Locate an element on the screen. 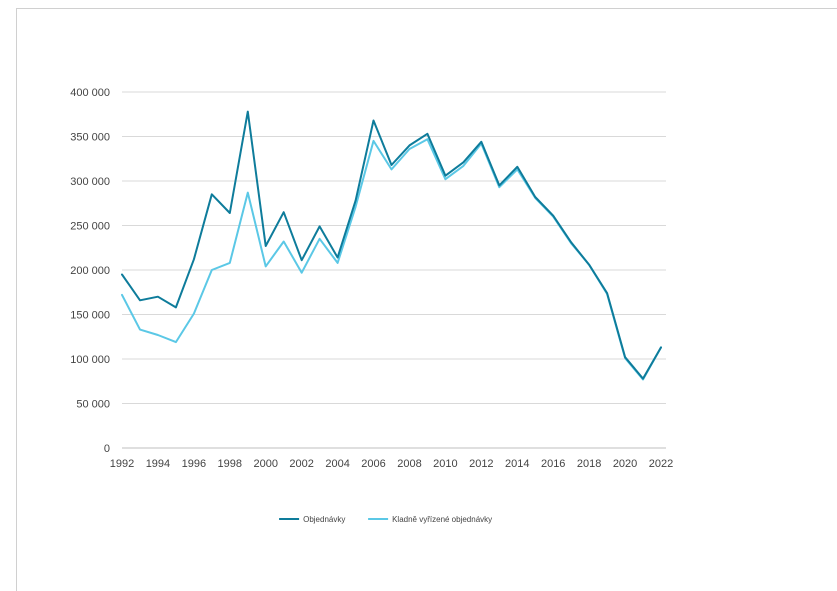 The height and width of the screenshot is (591, 837). legend: Objednávky Kladně vyřízené objednávky is located at coordinates (385, 519).